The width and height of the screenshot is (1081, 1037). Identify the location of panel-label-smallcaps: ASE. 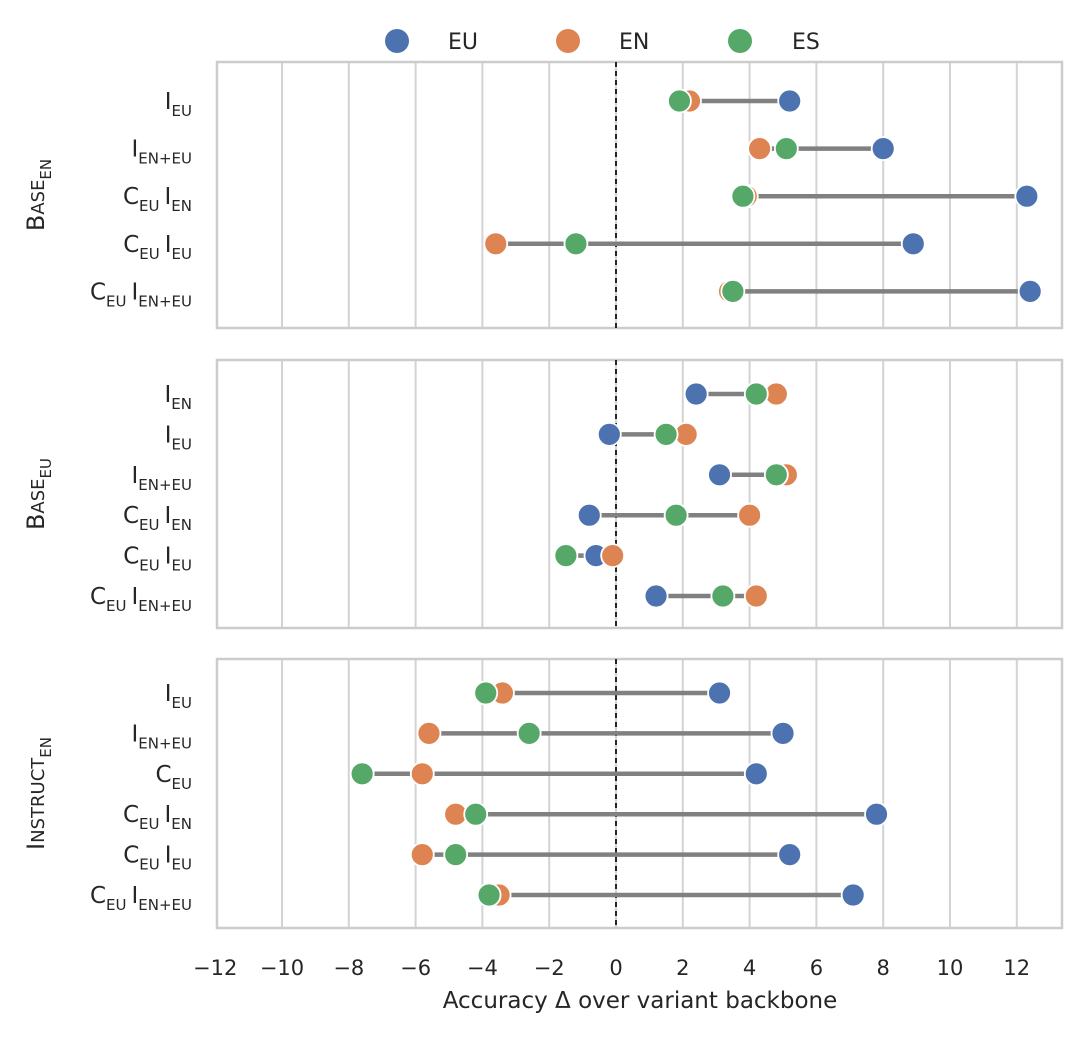
(38, 495).